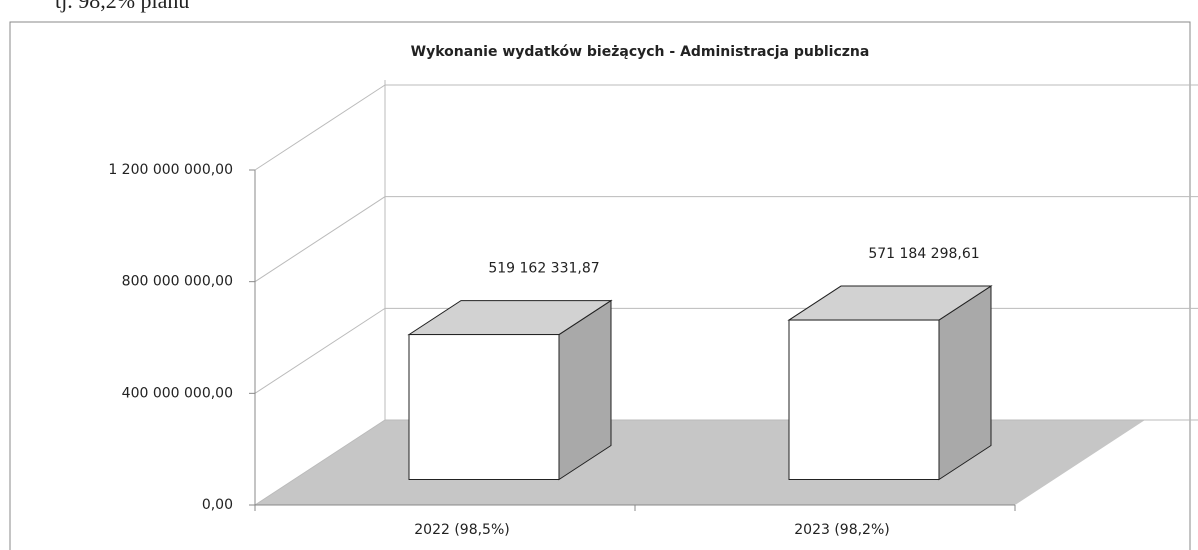 This screenshot has height=550, width=1198. Describe the element at coordinates (177, 282) in the screenshot. I see `y-tick-label: 800 000 000,00` at that location.